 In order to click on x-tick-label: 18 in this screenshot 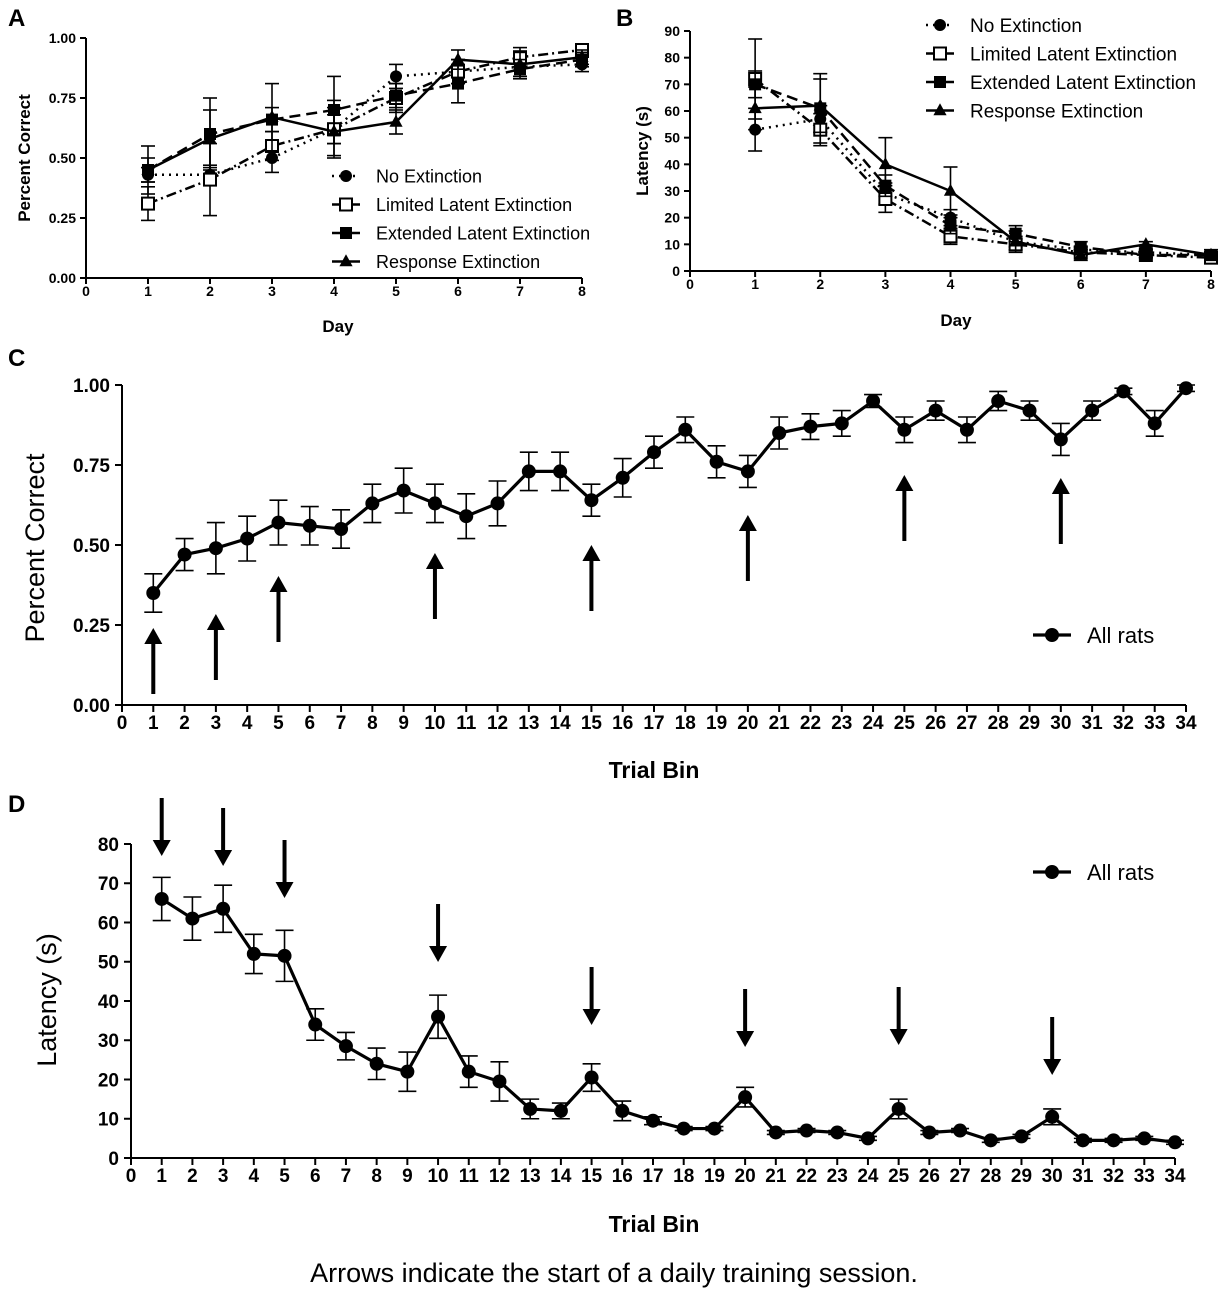, I will do `click(683, 1176)`.